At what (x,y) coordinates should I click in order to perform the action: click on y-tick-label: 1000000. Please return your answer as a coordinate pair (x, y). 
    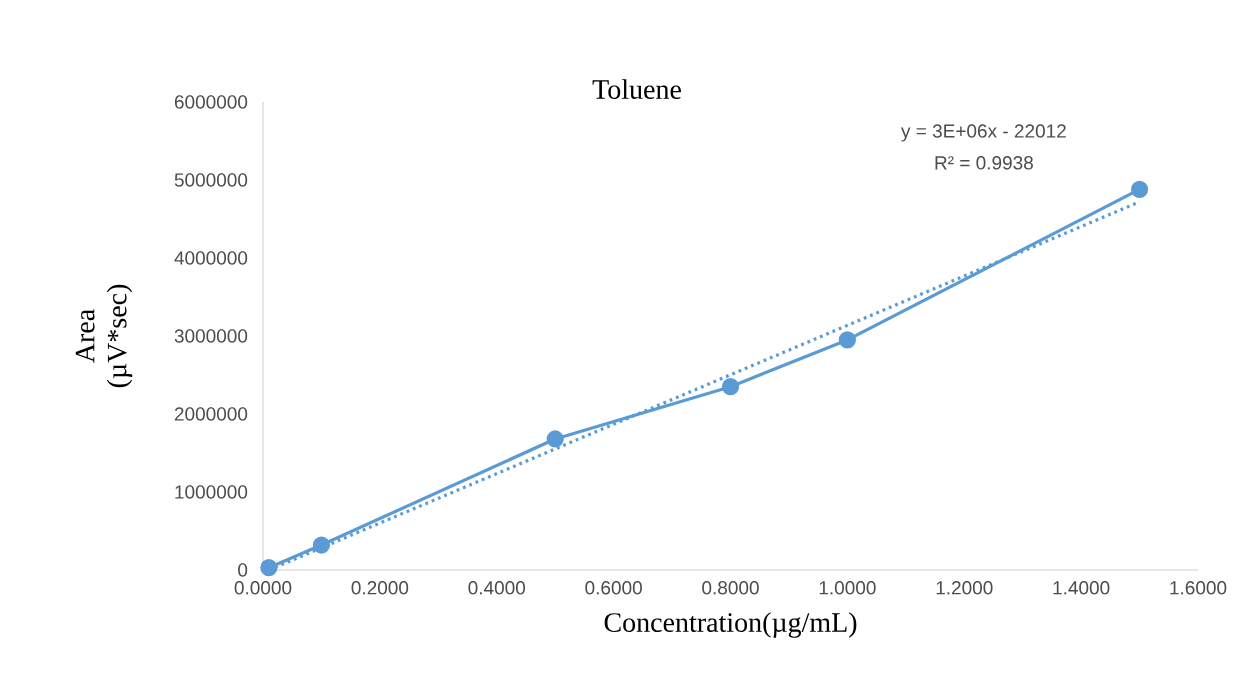
    Looking at the image, I should click on (211, 492).